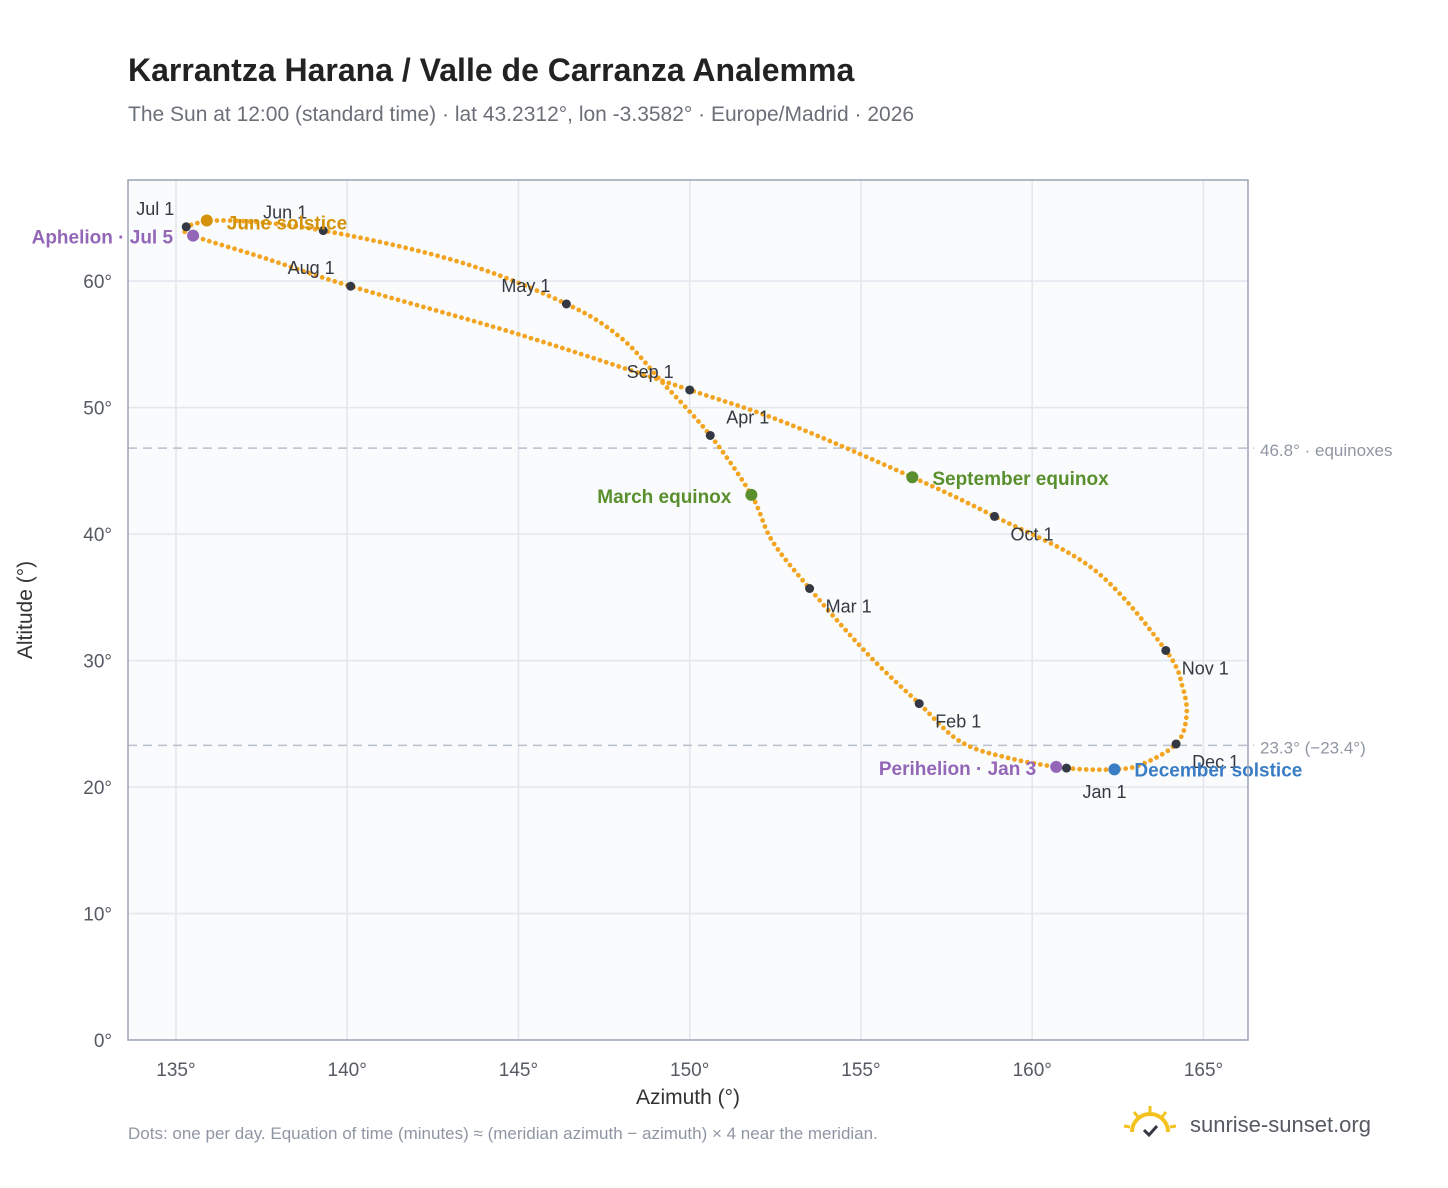 This screenshot has height=1188, width=1448. What do you see at coordinates (1205, 668) in the screenshot?
I see `month-label: Nov 1` at bounding box center [1205, 668].